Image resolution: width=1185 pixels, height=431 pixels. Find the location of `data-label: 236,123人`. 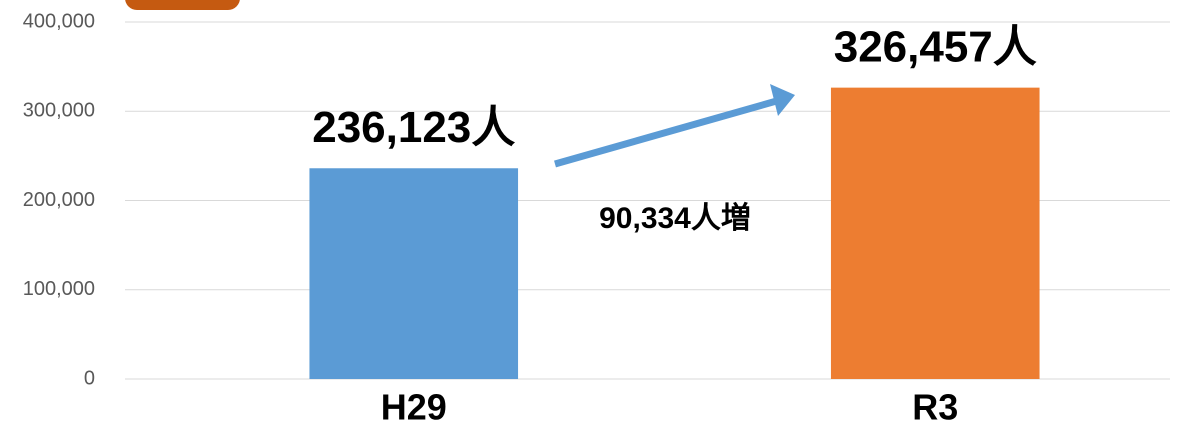

data-label: 236,123人 is located at coordinates (413, 127).